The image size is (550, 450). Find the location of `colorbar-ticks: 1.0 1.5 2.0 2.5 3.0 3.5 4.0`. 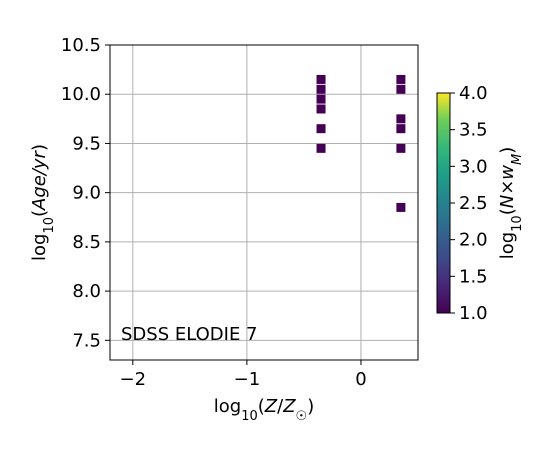

colorbar-ticks: 1.0 1.5 2.0 2.5 3.0 3.5 4.0 is located at coordinates (469, 203).